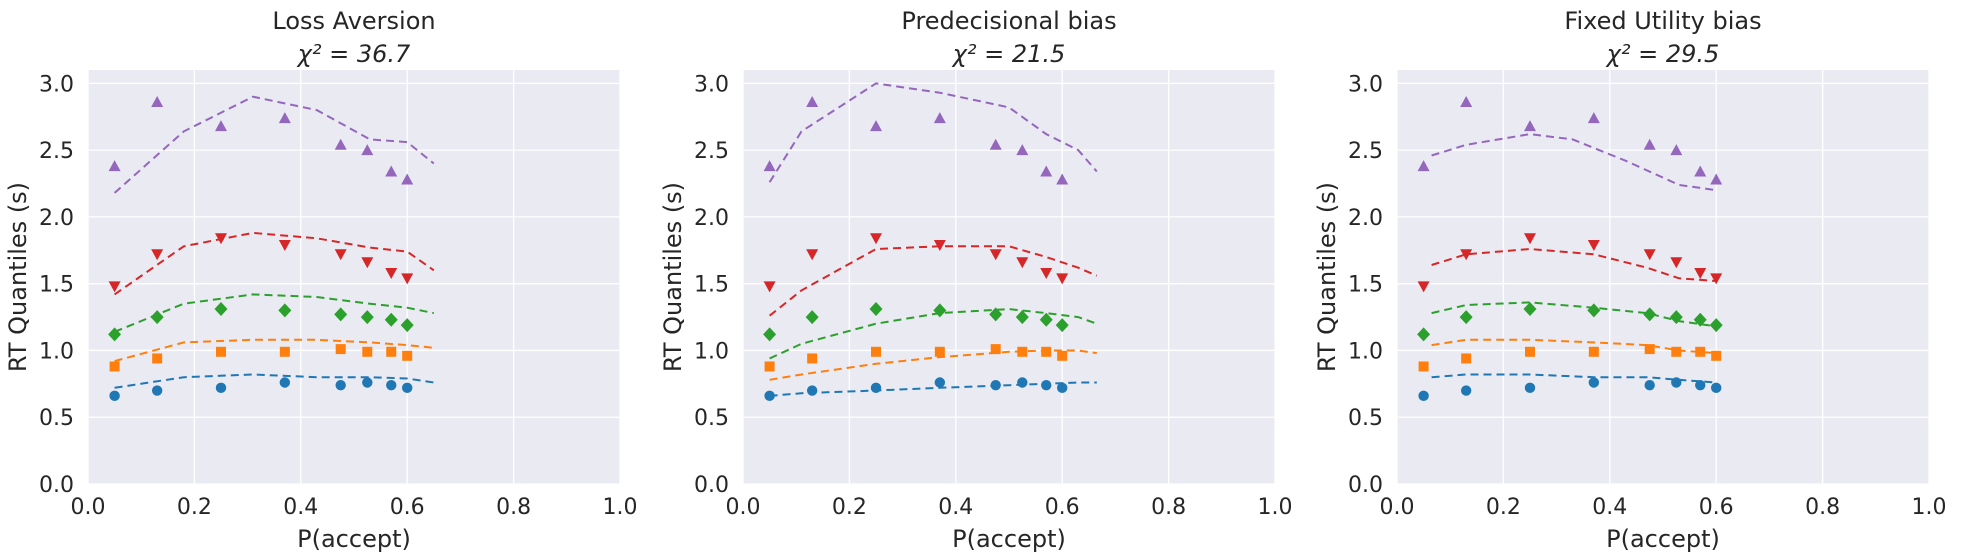  What do you see at coordinates (711, 285) in the screenshot?
I see `y-tick-label: 1.5` at bounding box center [711, 285].